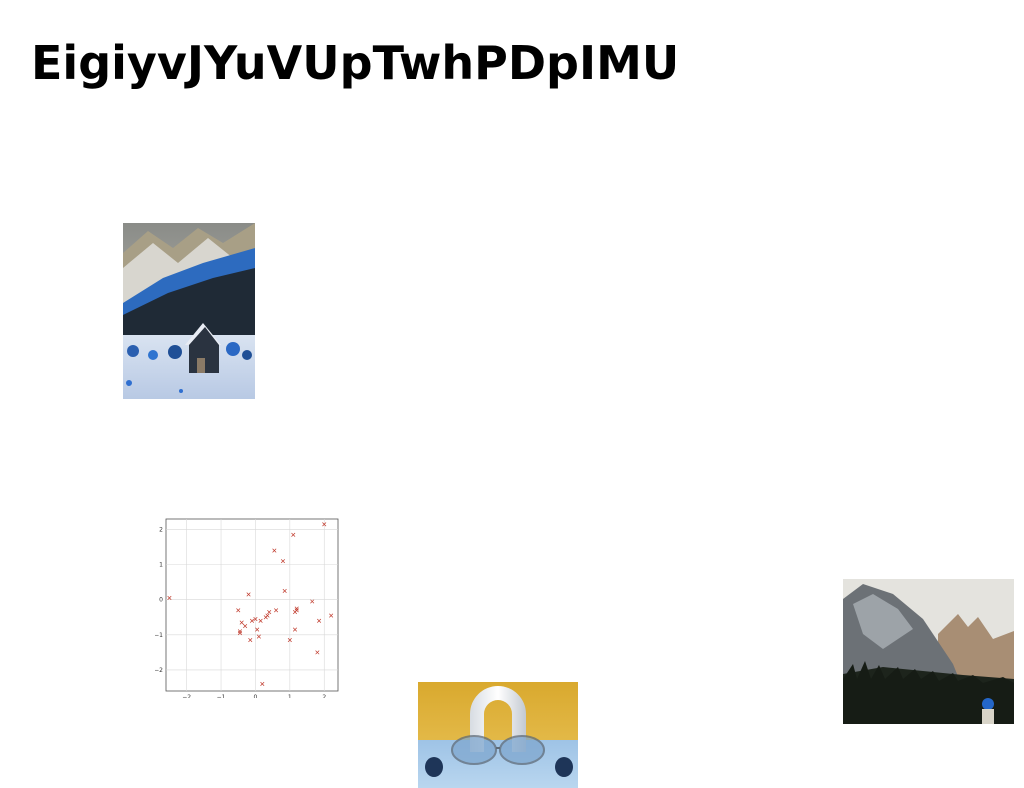  What do you see at coordinates (161, 600) in the screenshot?
I see `y-tick-label: 0` at bounding box center [161, 600].